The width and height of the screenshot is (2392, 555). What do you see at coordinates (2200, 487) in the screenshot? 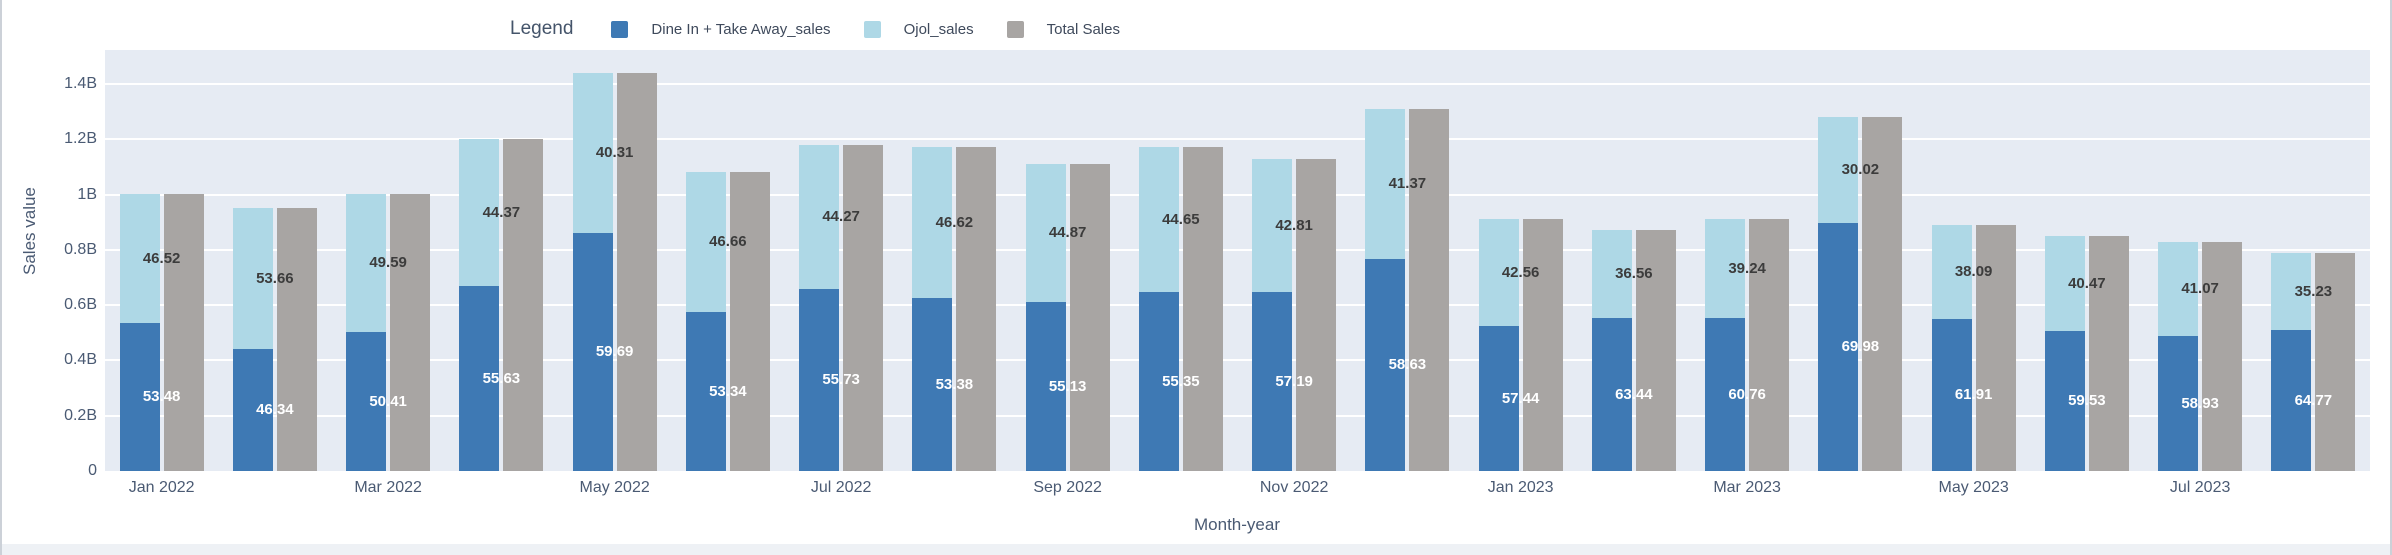
I see `x-tick-label: Jul 2023` at bounding box center [2200, 487].